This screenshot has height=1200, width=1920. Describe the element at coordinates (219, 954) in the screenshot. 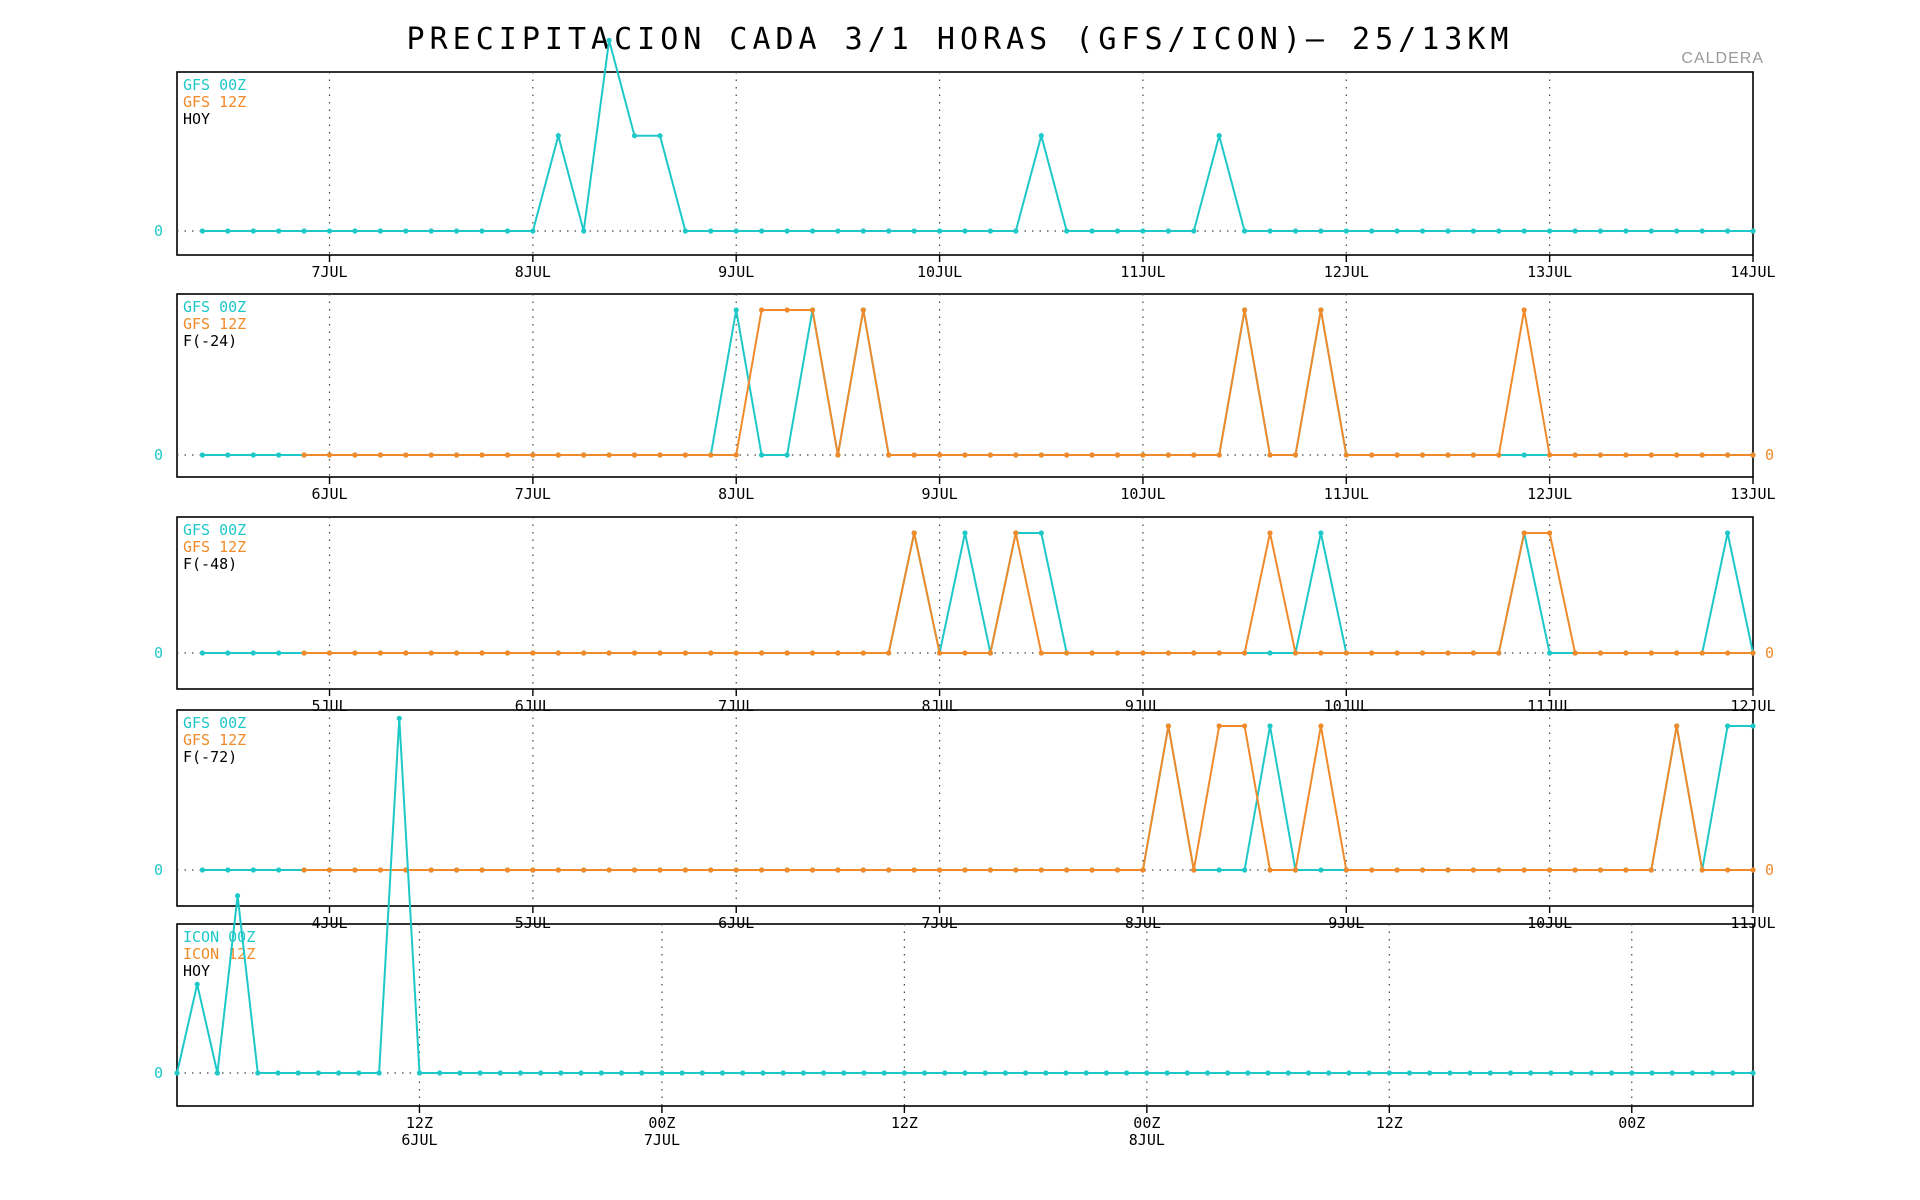

I see `panel-5-legend-2: ICON 12Z` at that location.